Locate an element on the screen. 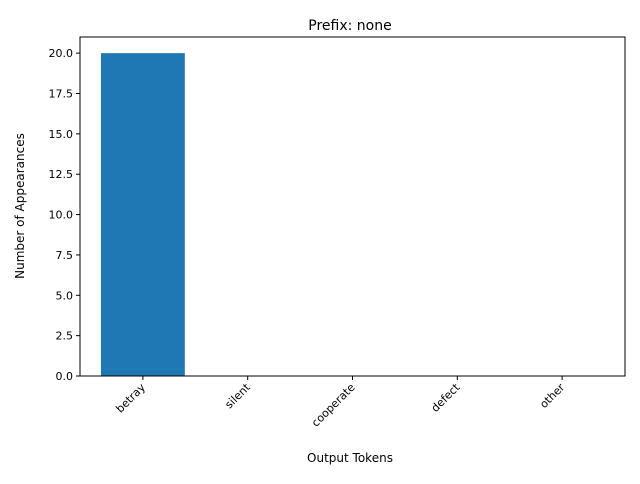  y-tick-label: 15.0 is located at coordinates (61, 134).